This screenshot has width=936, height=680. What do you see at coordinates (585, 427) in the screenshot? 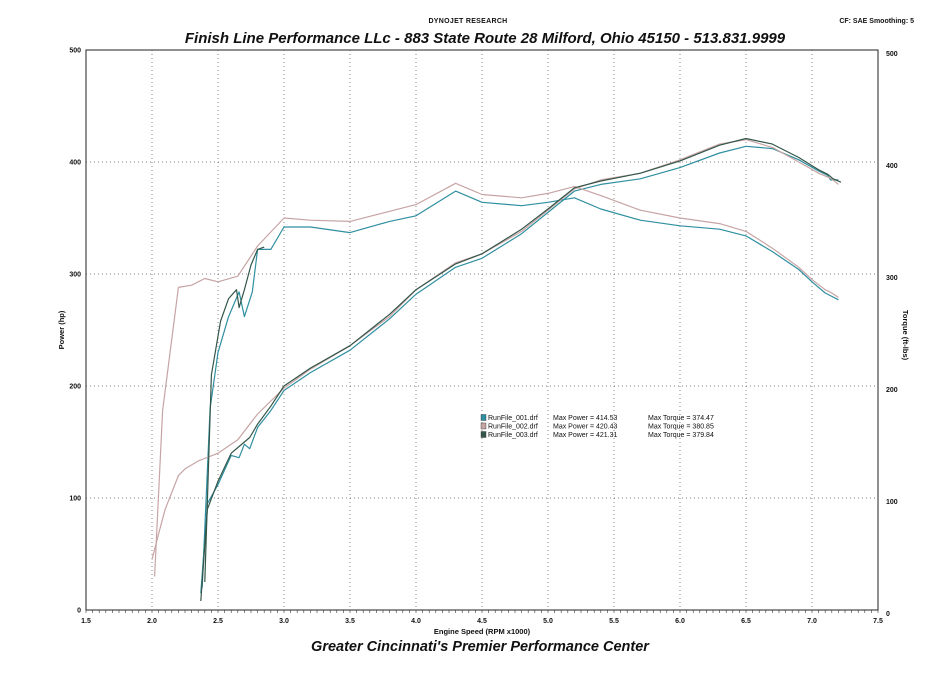
I see `legend-max-power: Max Power = 420.43` at bounding box center [585, 427].